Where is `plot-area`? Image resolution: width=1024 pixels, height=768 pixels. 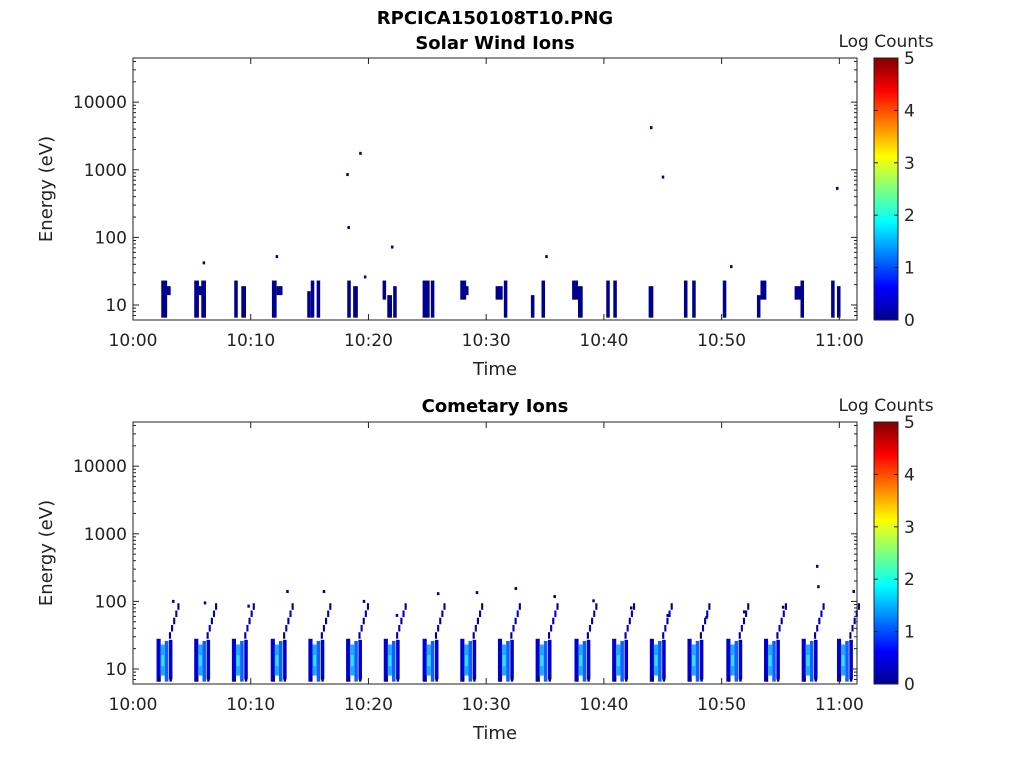 plot-area is located at coordinates (508, 623).